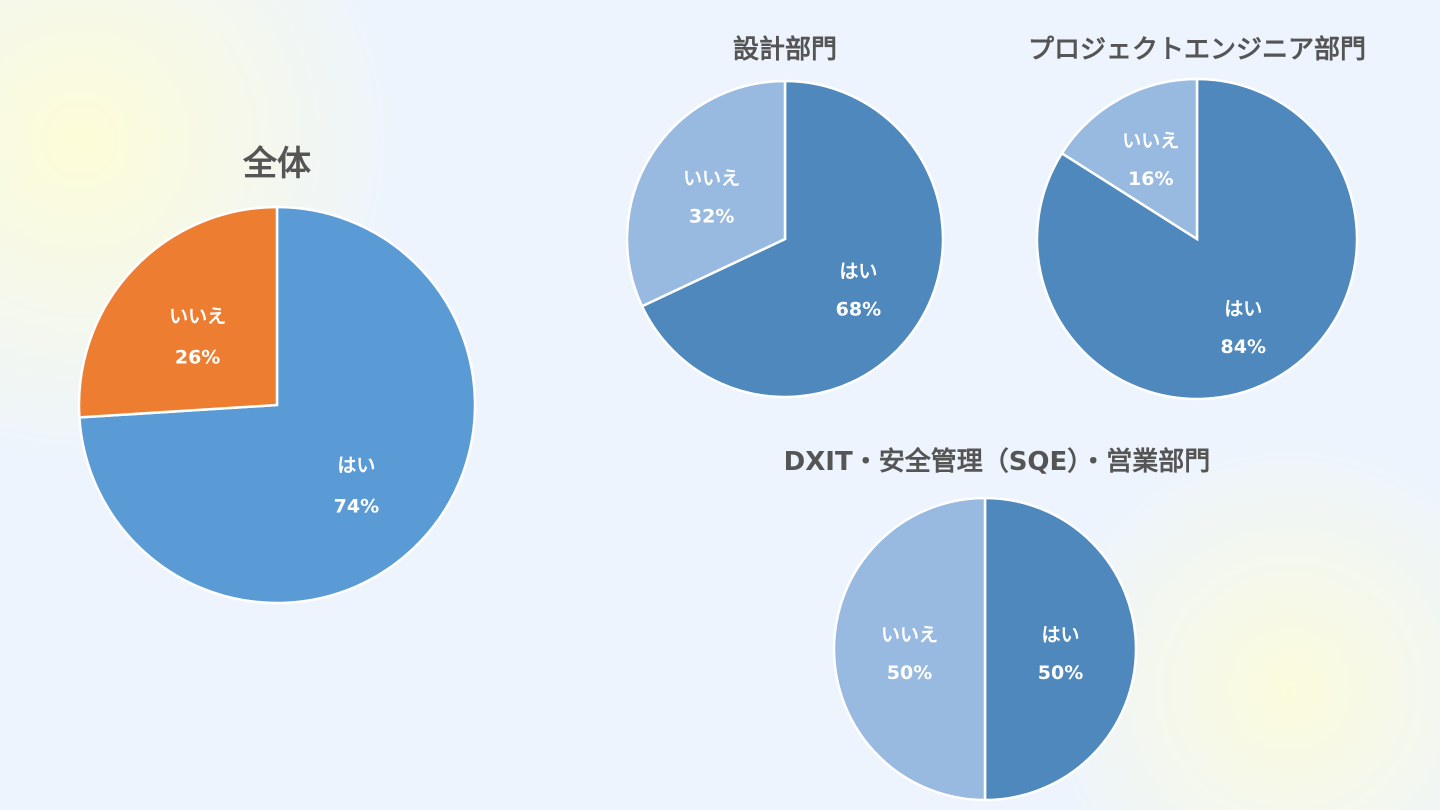 This screenshot has height=810, width=1440. What do you see at coordinates (1197, 50) in the screenshot?
I see `chart-title: プロジェクトエンジニア部門` at bounding box center [1197, 50].